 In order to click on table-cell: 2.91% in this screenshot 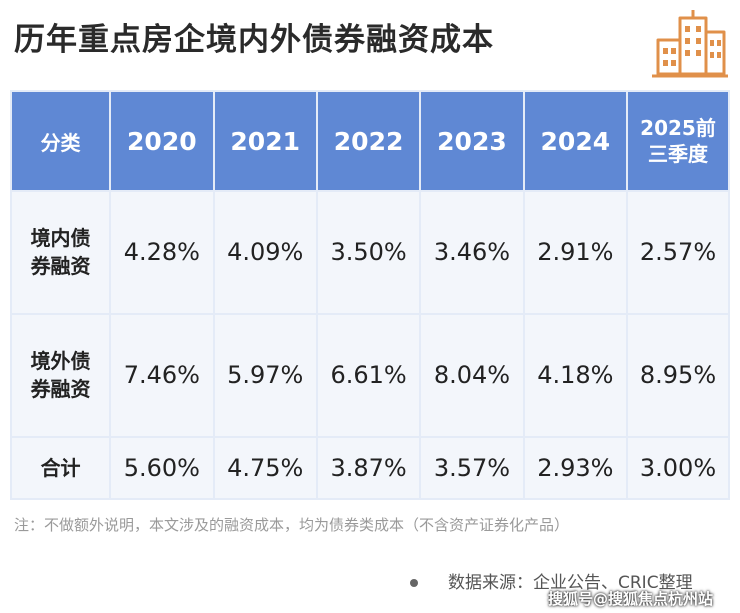, I will do `click(575, 252)`.